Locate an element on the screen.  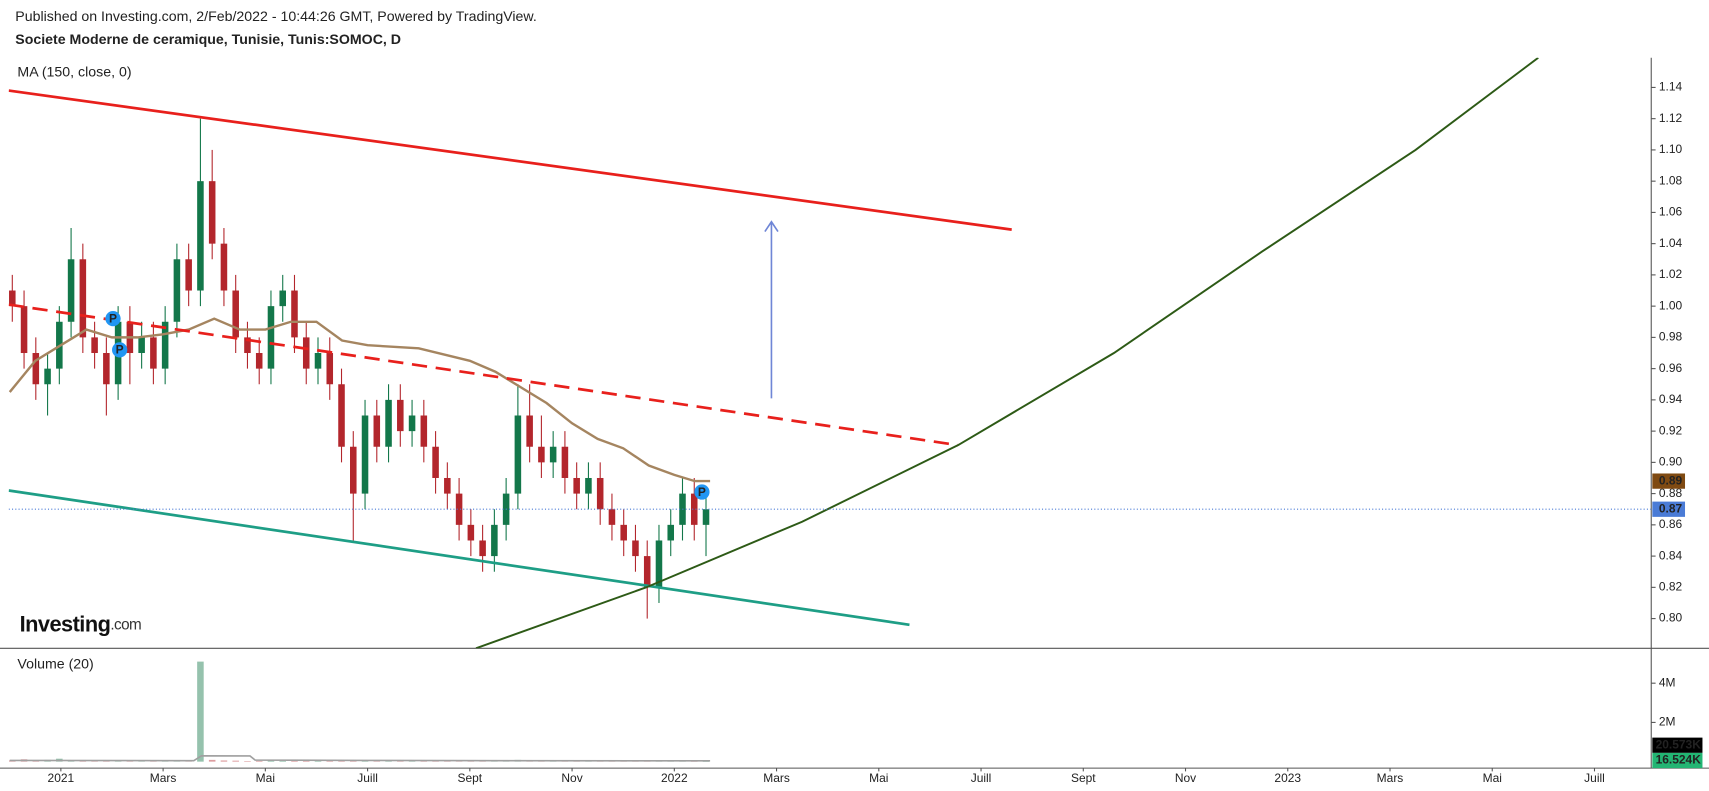
volume-value-label: 20.573K is located at coordinates (1679, 744).